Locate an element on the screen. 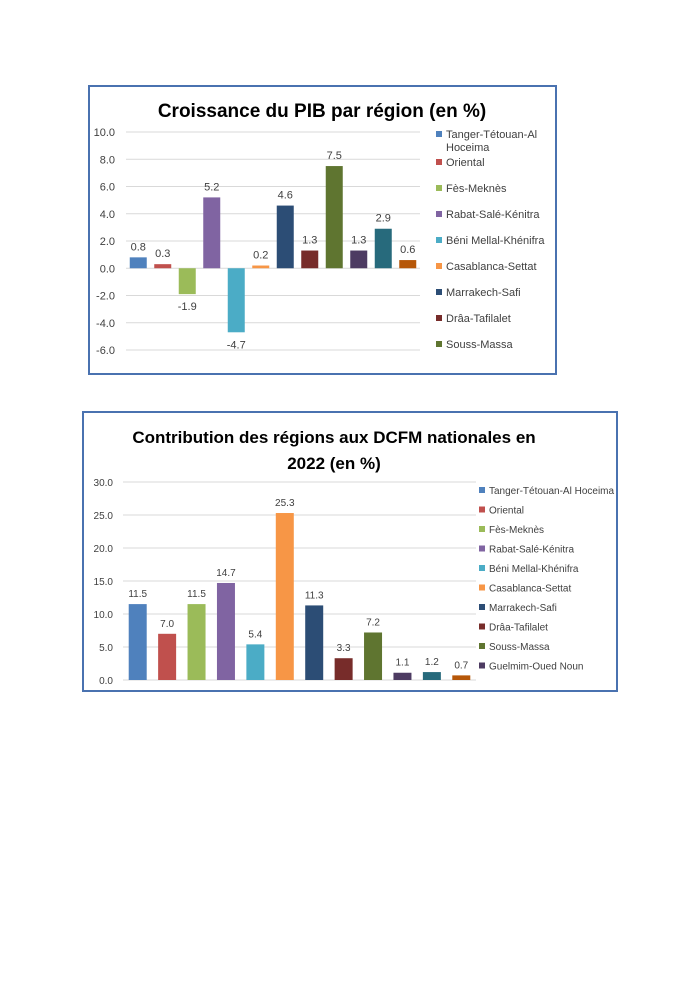 The height and width of the screenshot is (990, 699). data-label: 0.3 is located at coordinates (162, 254).